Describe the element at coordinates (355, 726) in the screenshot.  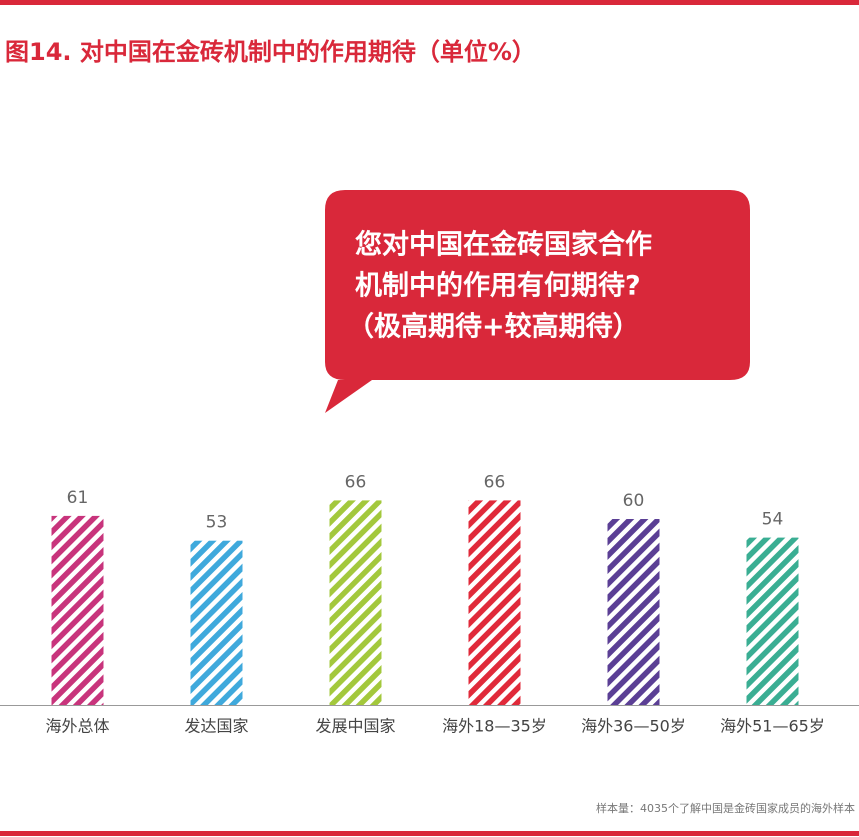
I see `x-tick-label: 发展中国家` at that location.